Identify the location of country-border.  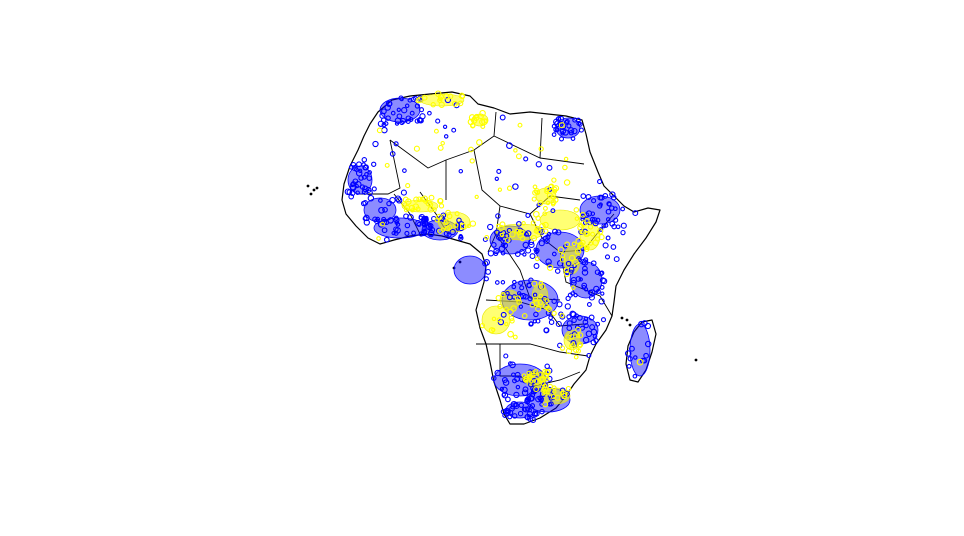
(562, 161).